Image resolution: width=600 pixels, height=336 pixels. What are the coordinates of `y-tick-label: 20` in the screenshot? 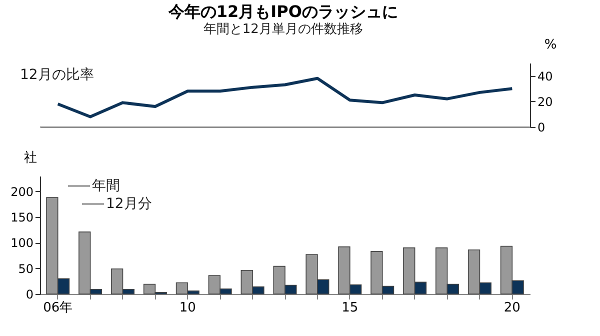 It's located at (545, 101).